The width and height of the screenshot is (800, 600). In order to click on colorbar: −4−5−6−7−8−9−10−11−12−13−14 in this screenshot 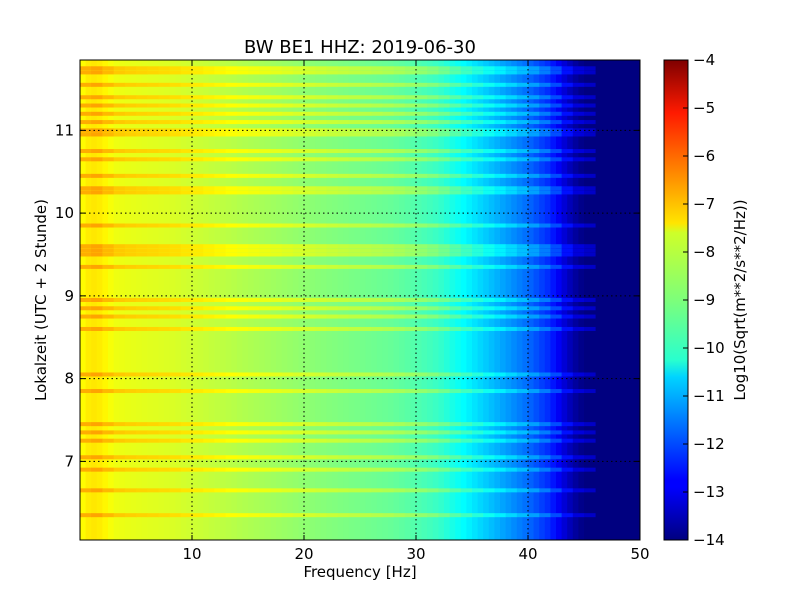, I will do `click(694, 300)`.